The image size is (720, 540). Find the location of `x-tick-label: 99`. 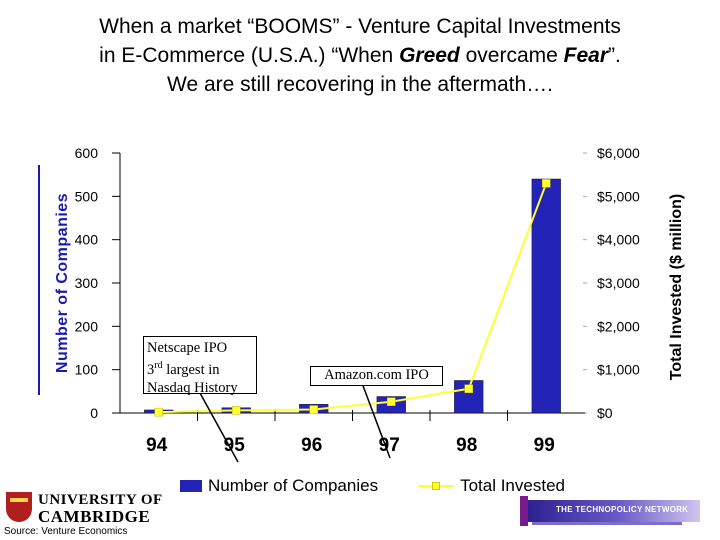

x-tick-label: 99 is located at coordinates (544, 445).